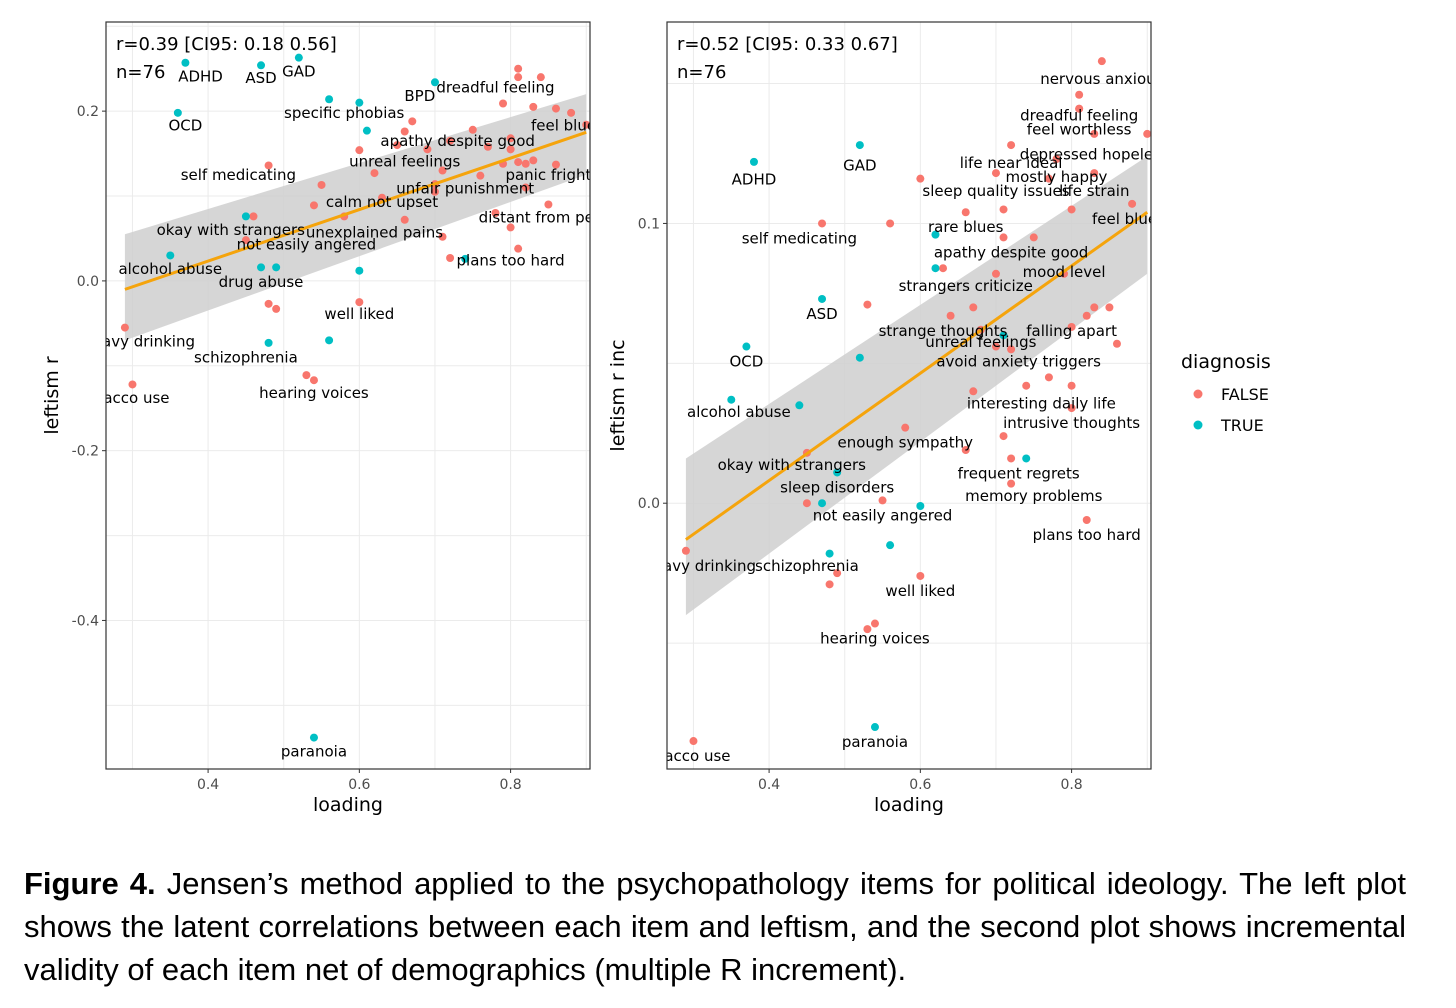 Image resolution: width=1456 pixels, height=1008 pixels. Describe the element at coordinates (314, 751) in the screenshot. I see `point-label-paranoia: paranoia` at that location.